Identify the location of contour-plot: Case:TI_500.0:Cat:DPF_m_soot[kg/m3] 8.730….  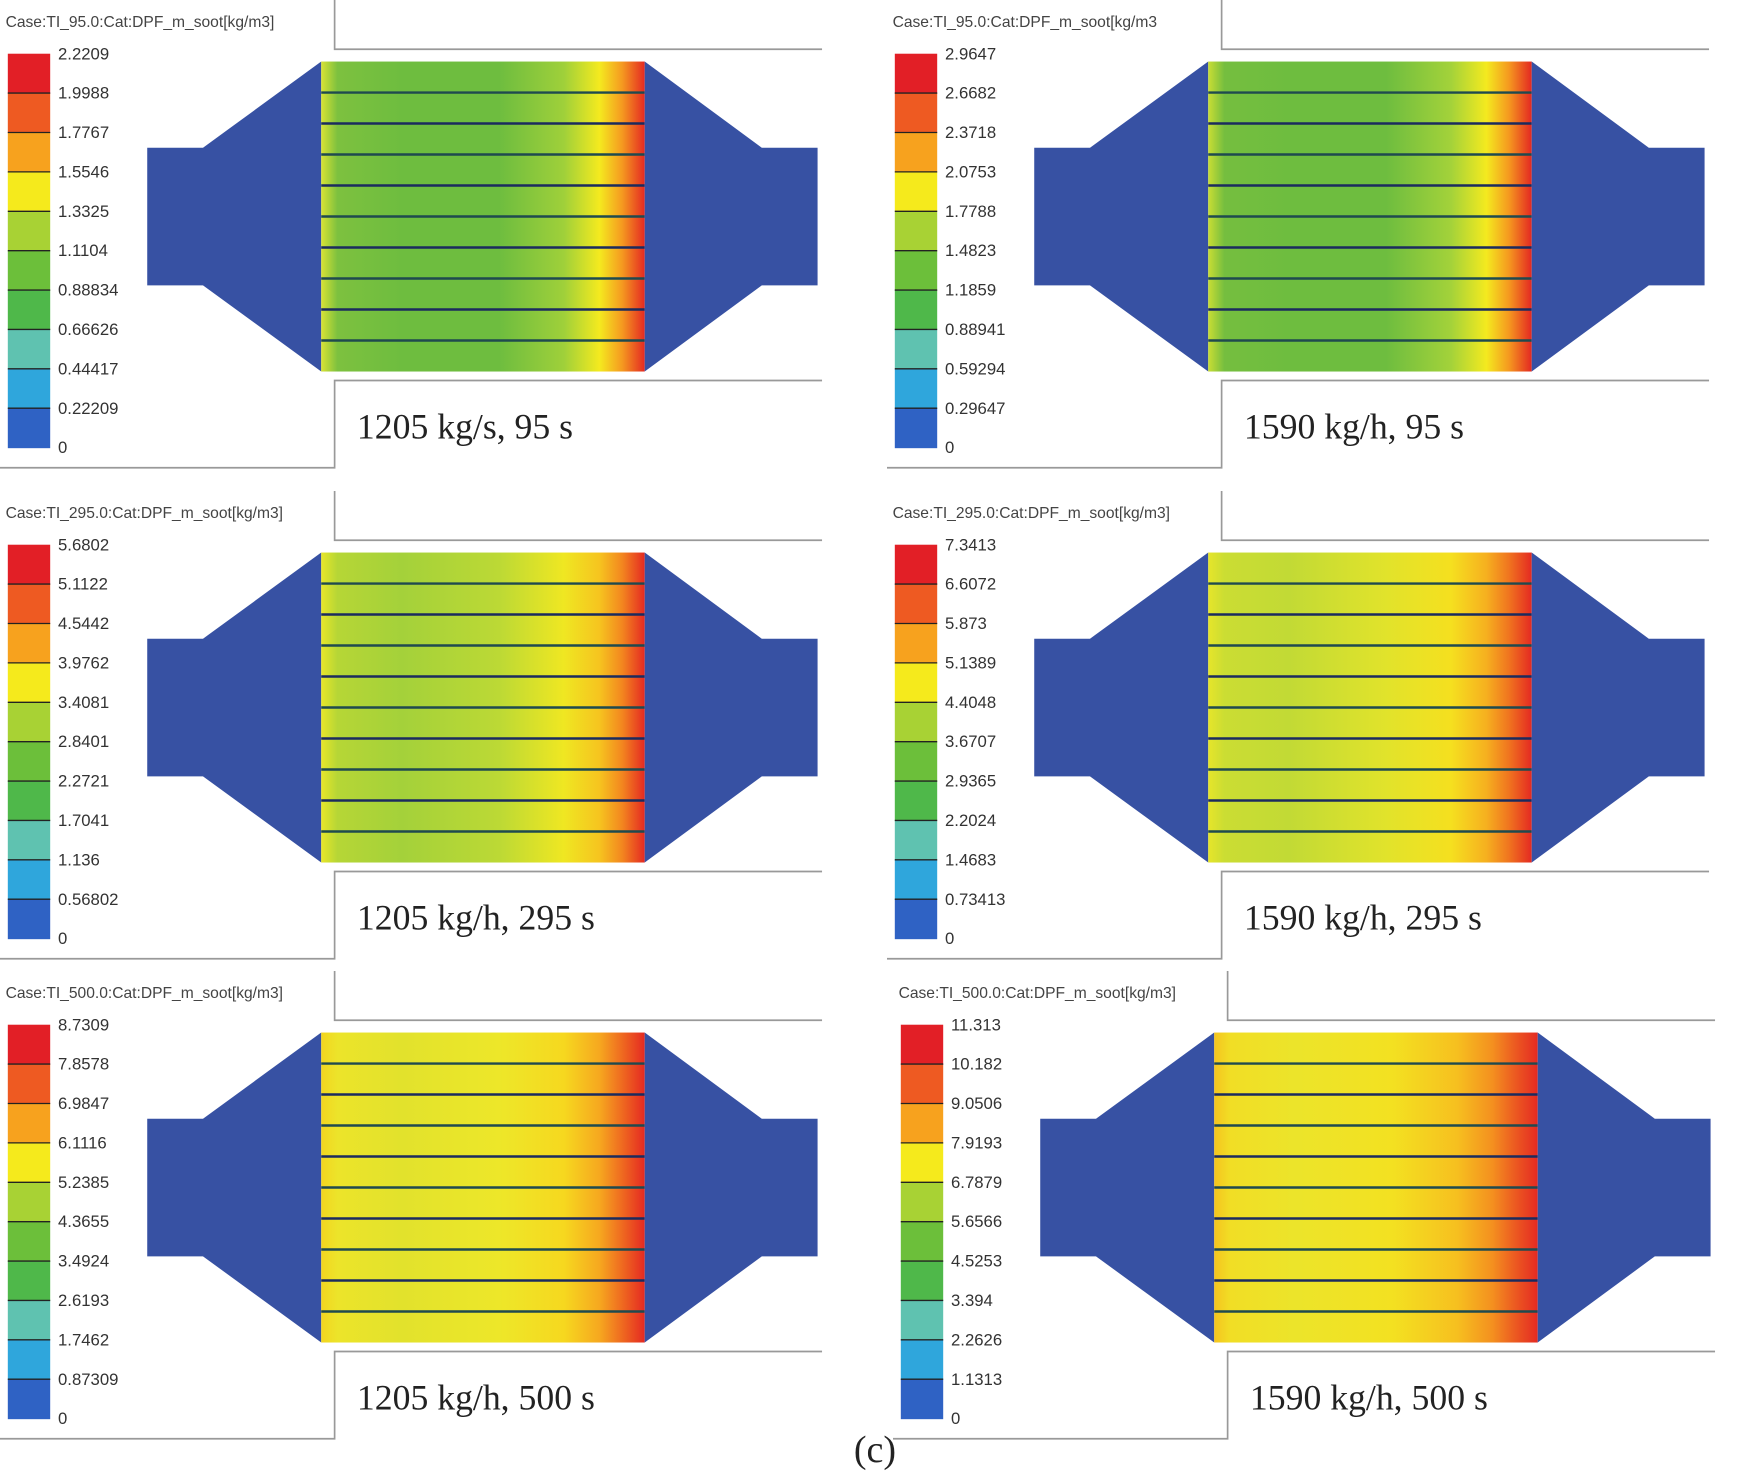
(411, 1205).